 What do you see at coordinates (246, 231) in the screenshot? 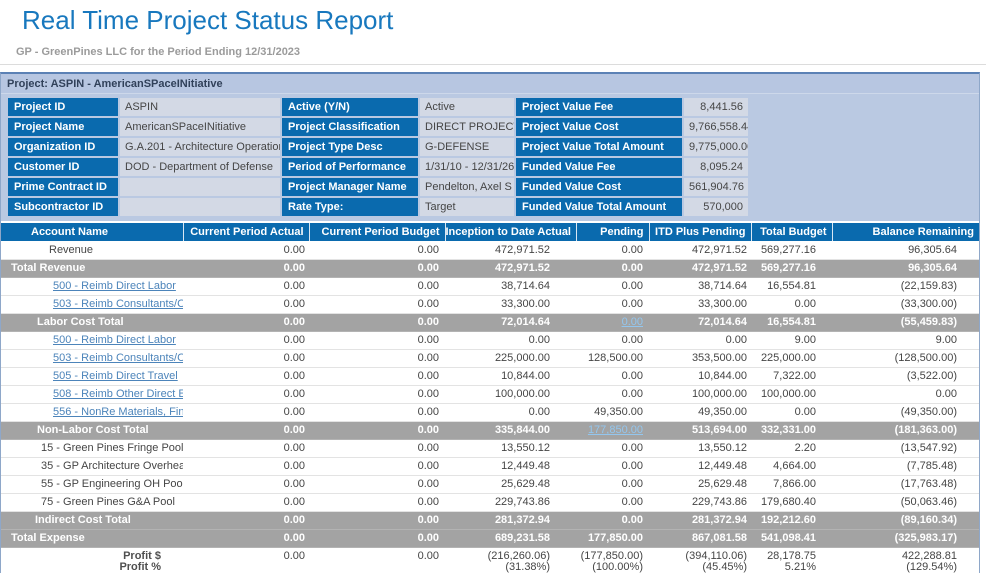
I see `column-header-current-period-actual: Current Period Actual` at bounding box center [246, 231].